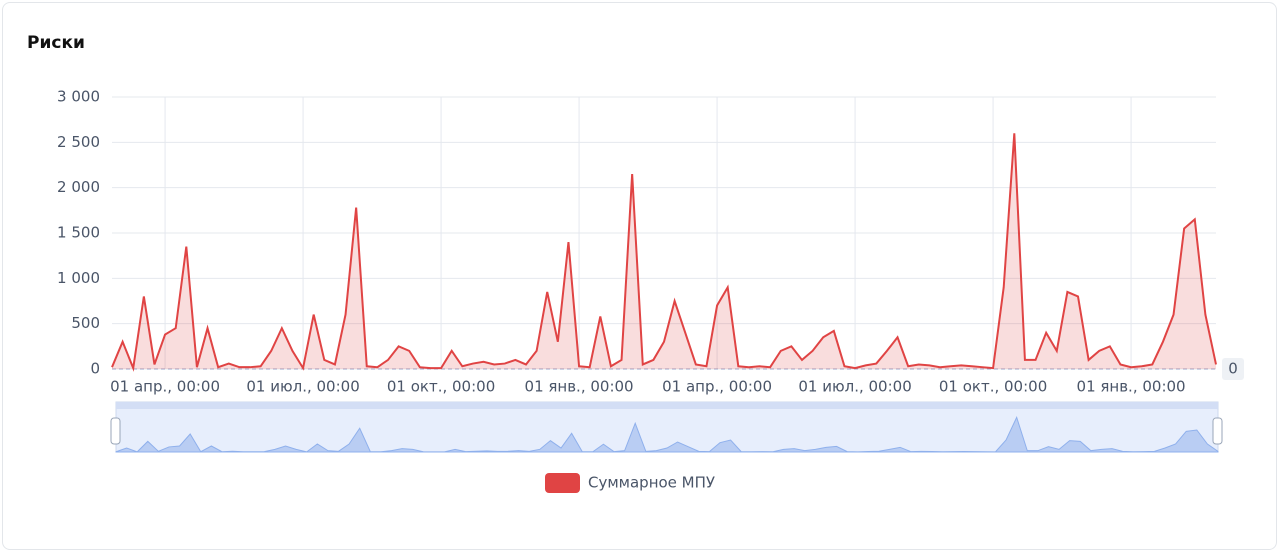  I want to click on zoom-handle-bar, so click(667, 405).